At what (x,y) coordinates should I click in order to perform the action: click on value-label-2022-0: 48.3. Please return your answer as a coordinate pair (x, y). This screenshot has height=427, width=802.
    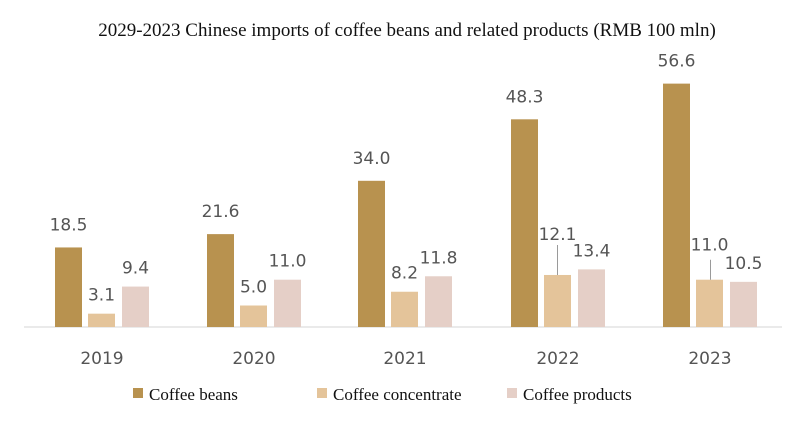
    Looking at the image, I should click on (525, 97).